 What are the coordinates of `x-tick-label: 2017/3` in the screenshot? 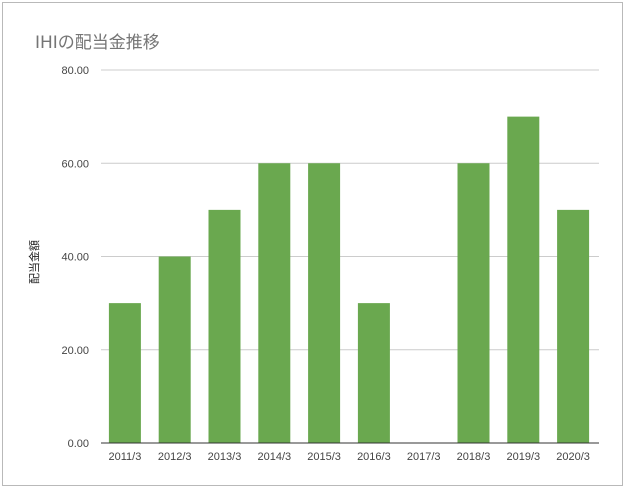 It's located at (424, 457).